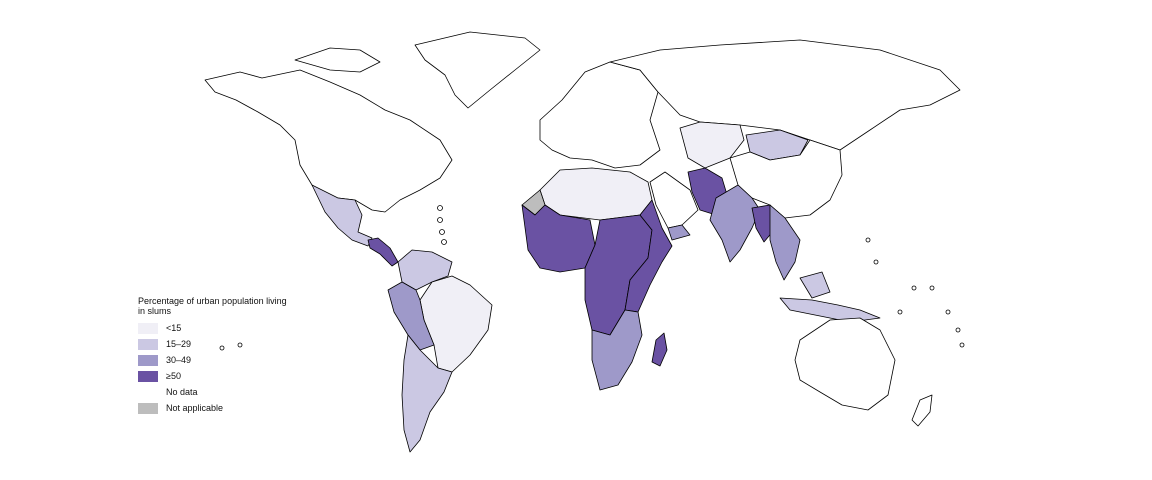  What do you see at coordinates (648, 256) in the screenshot?
I see `region-east-africa` at bounding box center [648, 256].